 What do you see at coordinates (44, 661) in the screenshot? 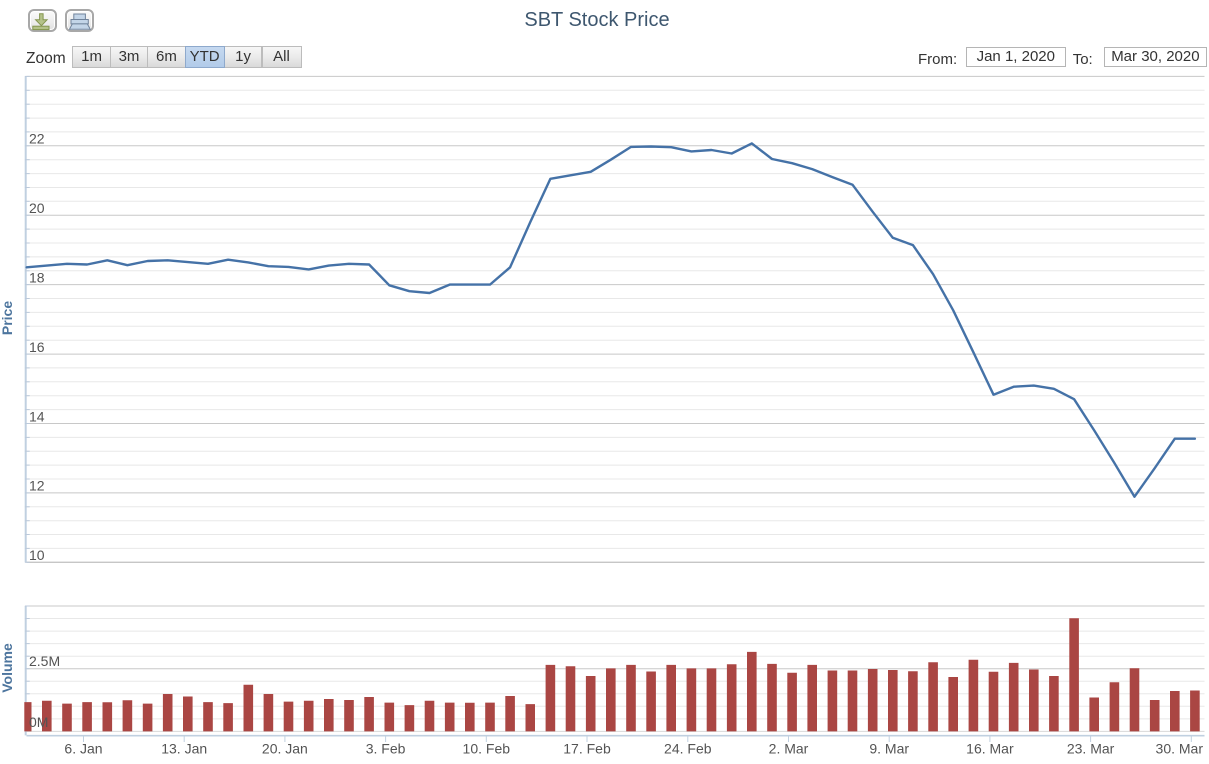
I see `svg-text: 2.5M` at bounding box center [44, 661].